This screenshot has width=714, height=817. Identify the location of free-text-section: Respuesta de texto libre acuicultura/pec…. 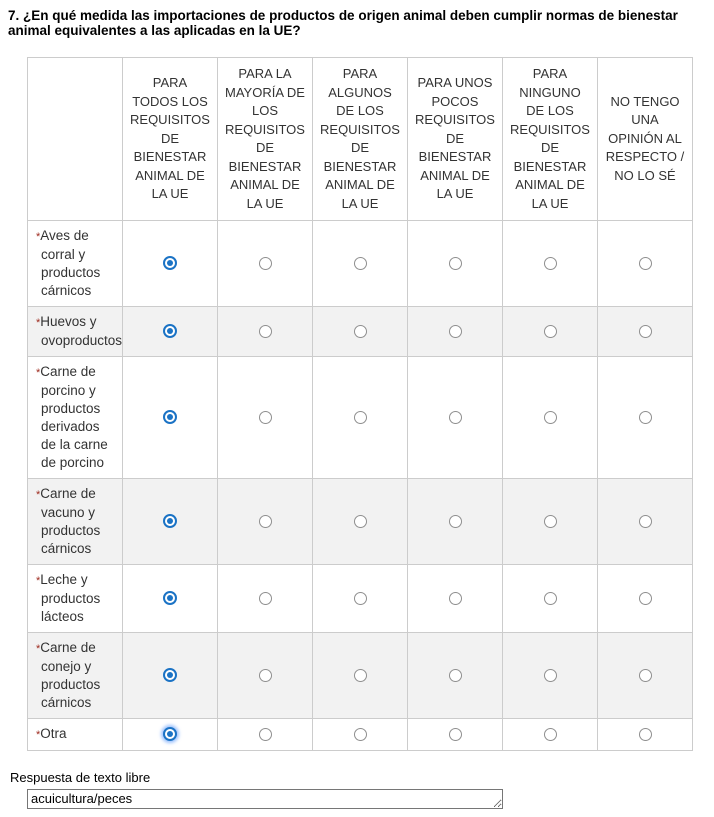
(358, 789).